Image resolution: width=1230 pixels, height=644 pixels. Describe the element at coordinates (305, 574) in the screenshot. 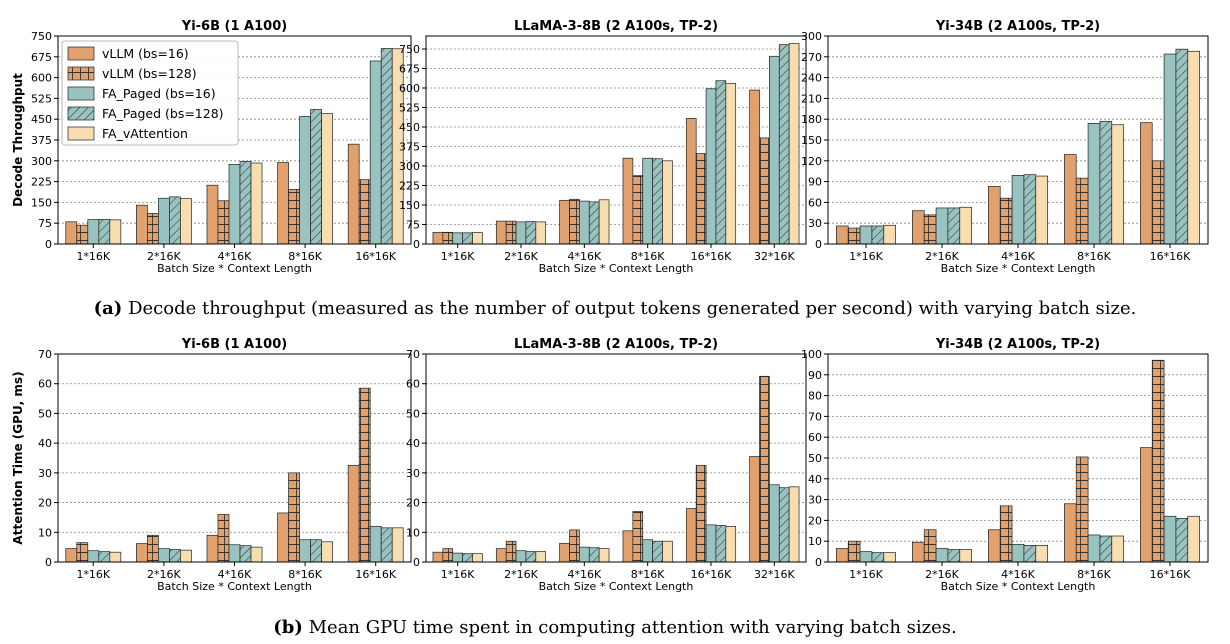

I see `x-tick-label: 8*16K` at that location.